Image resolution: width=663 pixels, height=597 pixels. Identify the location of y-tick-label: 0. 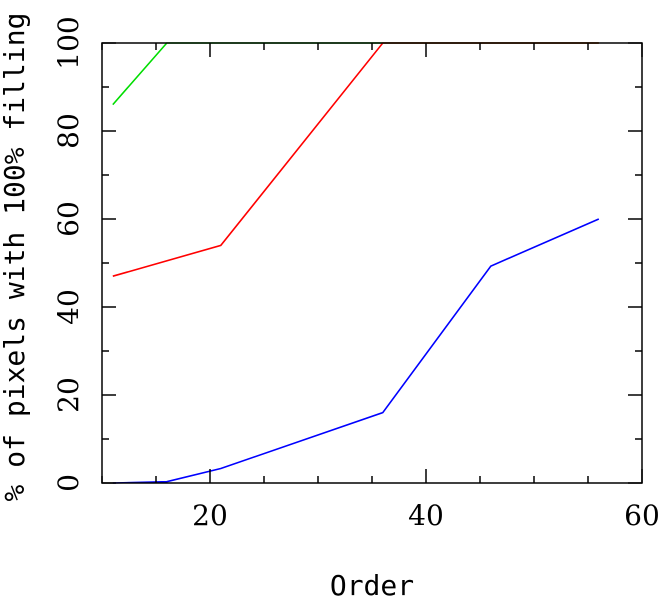
(68, 483).